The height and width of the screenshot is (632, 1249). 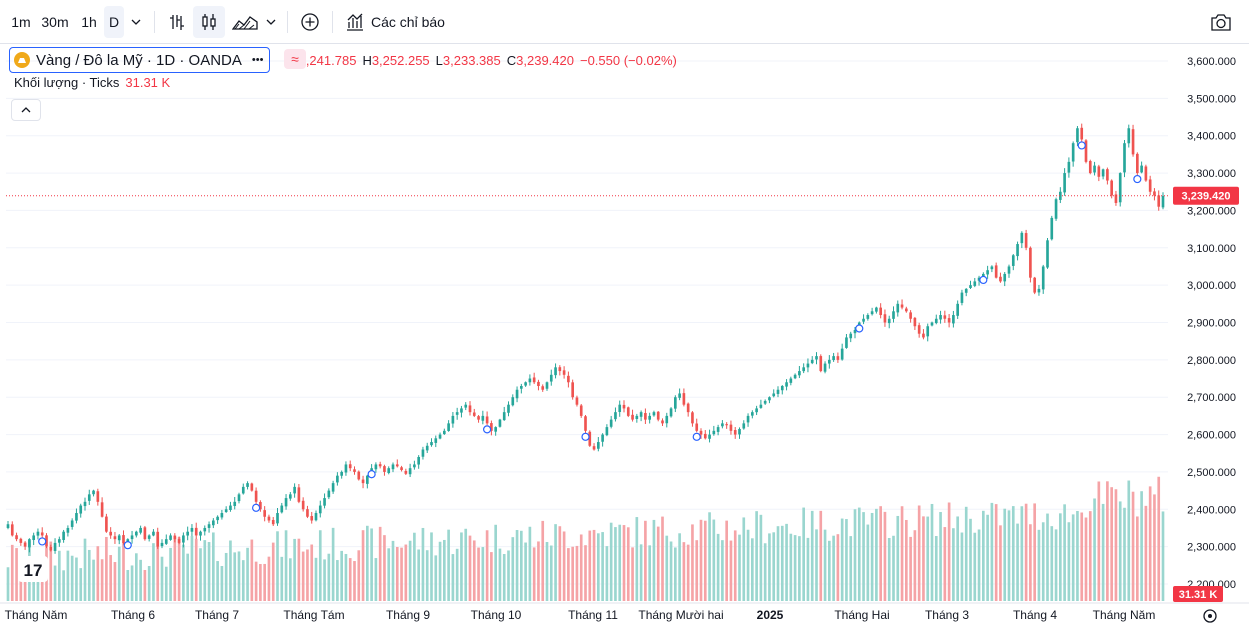 I want to click on price-tick-label: 3,400.000, so click(x=1211, y=137).